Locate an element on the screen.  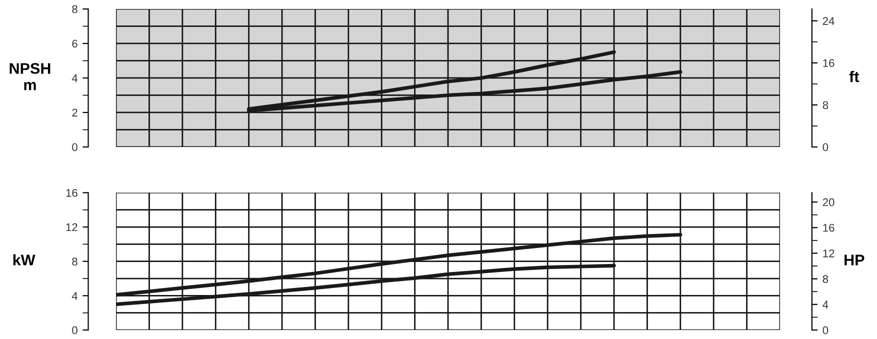
y-tick-label: 6 is located at coordinates (75, 44).